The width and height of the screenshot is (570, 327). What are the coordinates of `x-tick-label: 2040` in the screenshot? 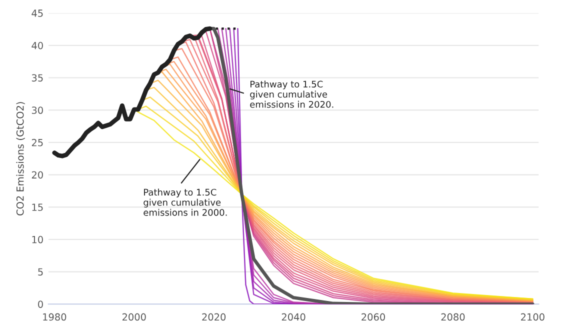 It's located at (294, 317).